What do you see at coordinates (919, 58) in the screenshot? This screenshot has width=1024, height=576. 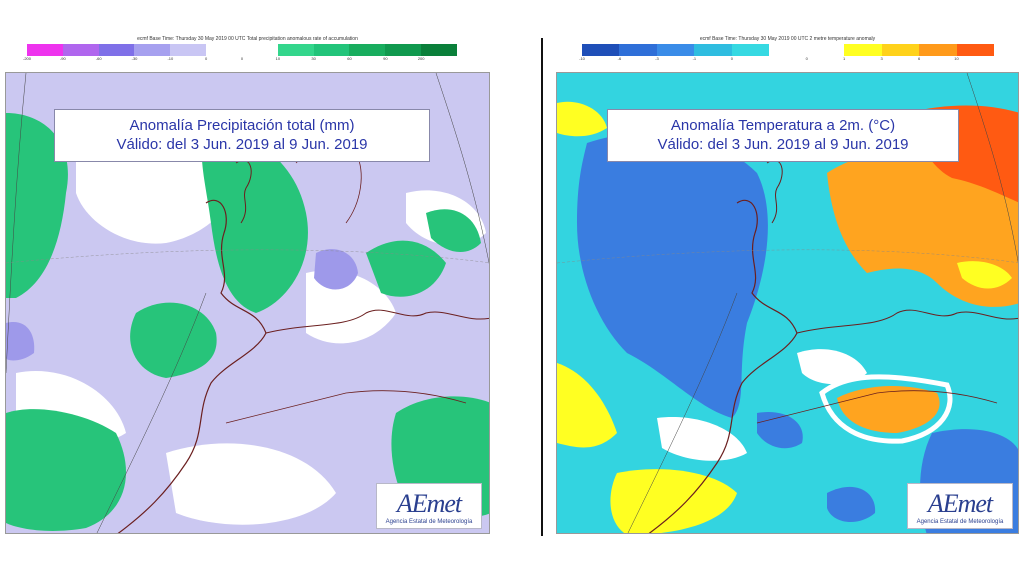 I see `temp-scale-tick-label: 6` at bounding box center [919, 58].